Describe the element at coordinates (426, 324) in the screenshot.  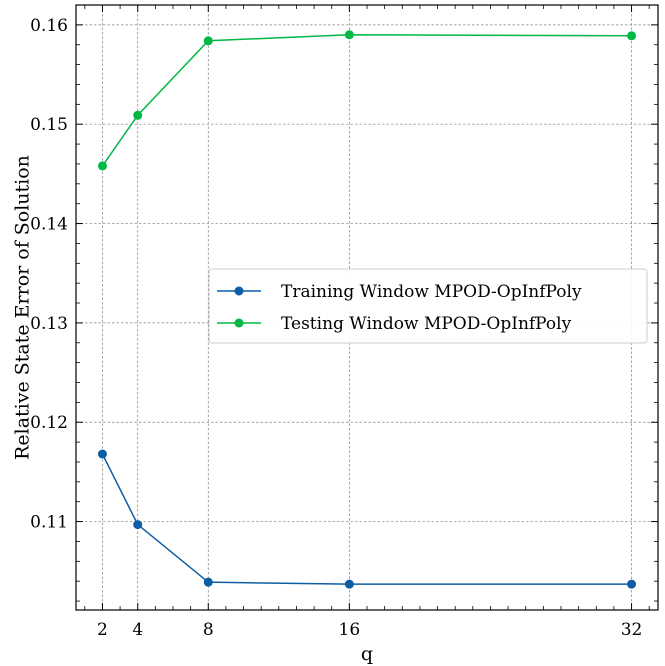
I see `legend-label: Testing Window MPOD-OpInfPoly` at that location.